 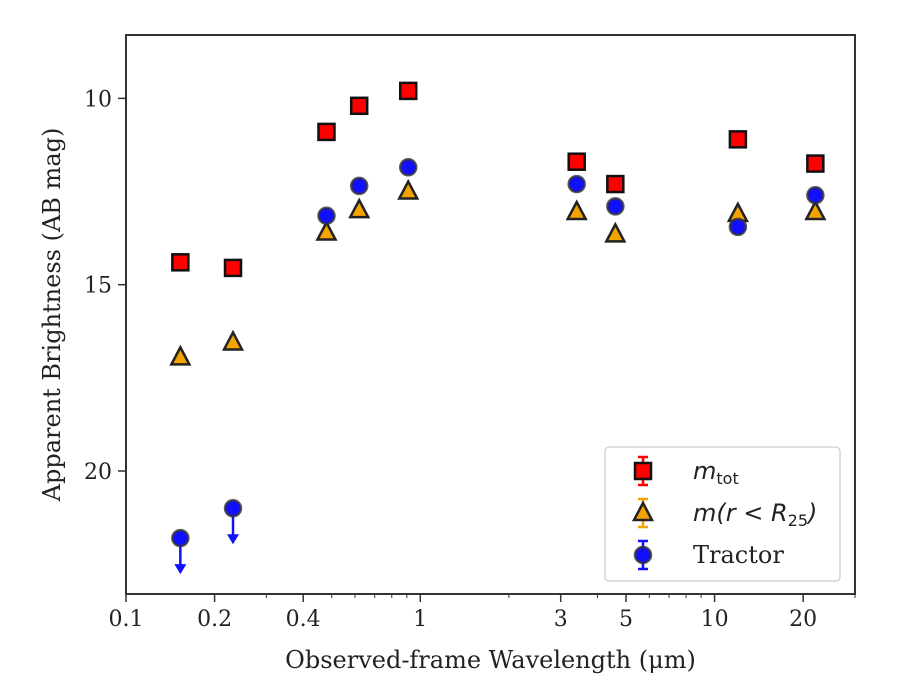 I want to click on y-tick-label-1: 15, so click(x=98, y=286).